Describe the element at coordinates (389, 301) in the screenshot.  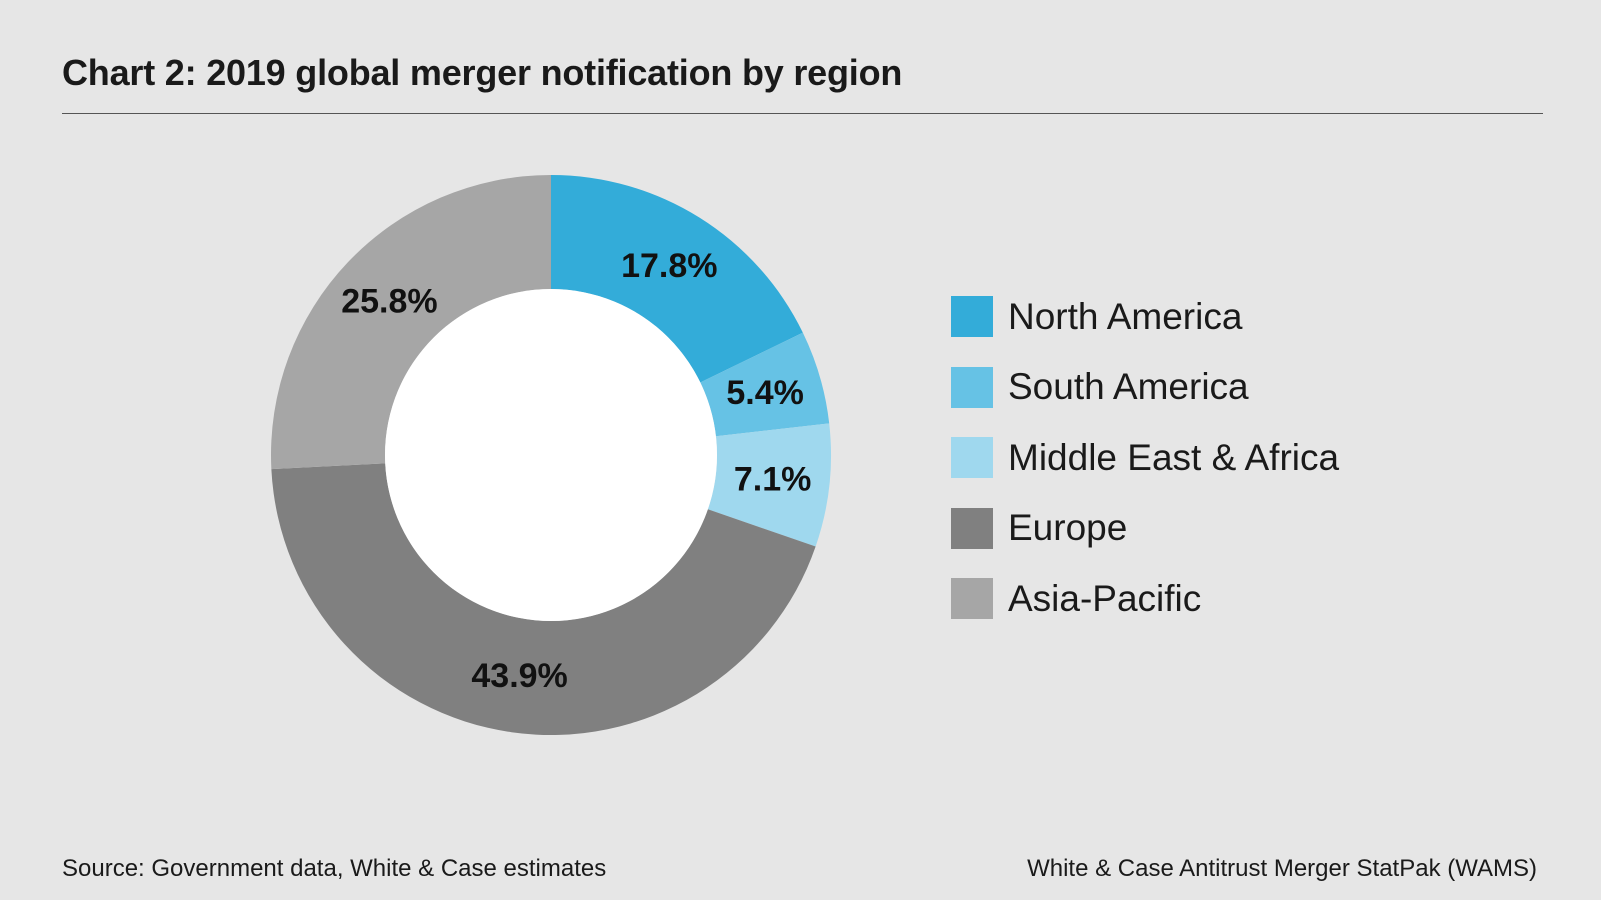
I see `slice-value-label: 25.8%` at that location.